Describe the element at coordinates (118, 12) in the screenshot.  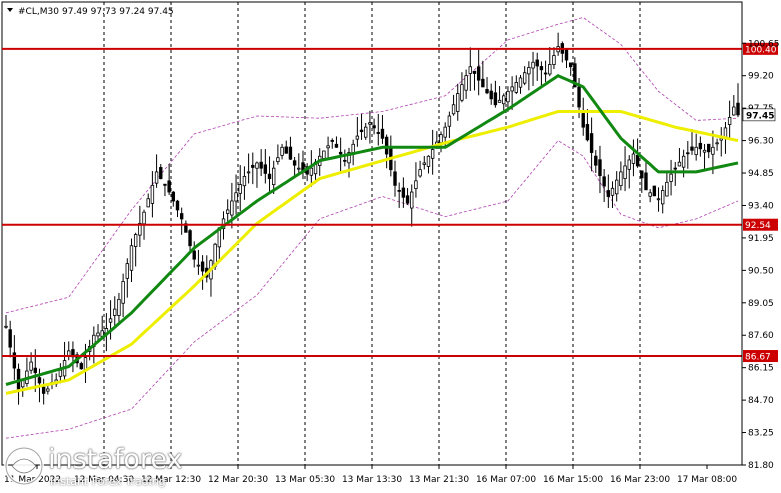
I see `chart-ohlc: 97.49 97.73 97.24 97.45` at that location.